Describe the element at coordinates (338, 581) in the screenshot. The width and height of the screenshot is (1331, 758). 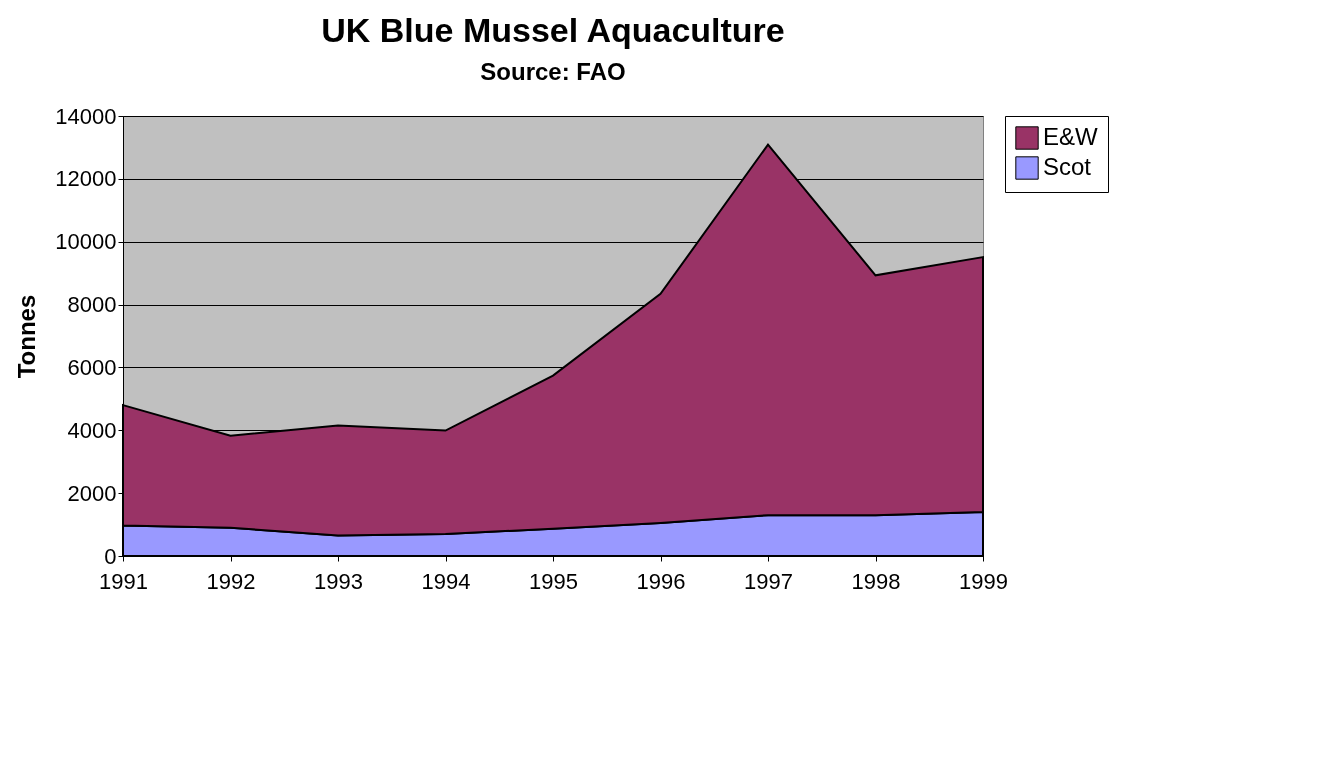
I see `x-tick-label: 1993` at that location.